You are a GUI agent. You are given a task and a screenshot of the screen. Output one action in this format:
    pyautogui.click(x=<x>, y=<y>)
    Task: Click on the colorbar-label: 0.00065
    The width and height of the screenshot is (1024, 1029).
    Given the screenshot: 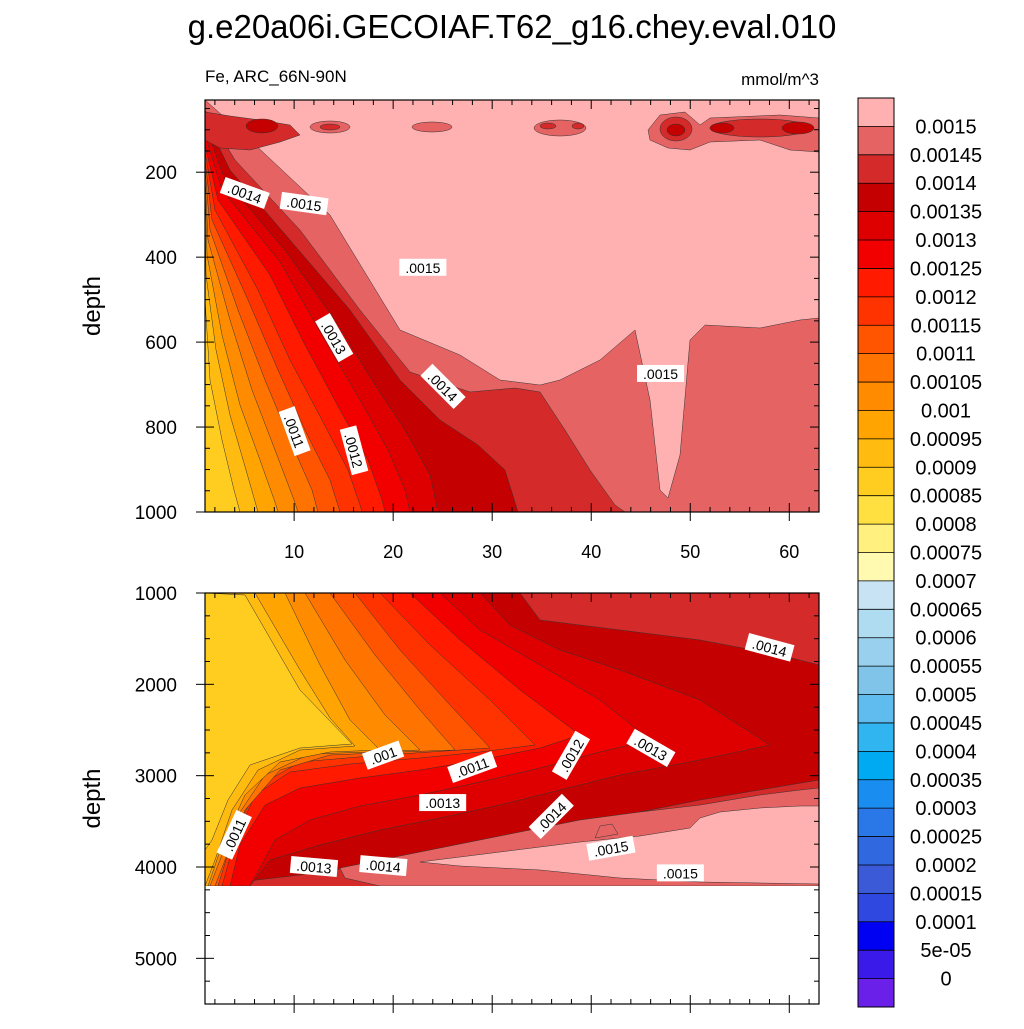 What is the action you would take?
    pyautogui.click(x=946, y=610)
    